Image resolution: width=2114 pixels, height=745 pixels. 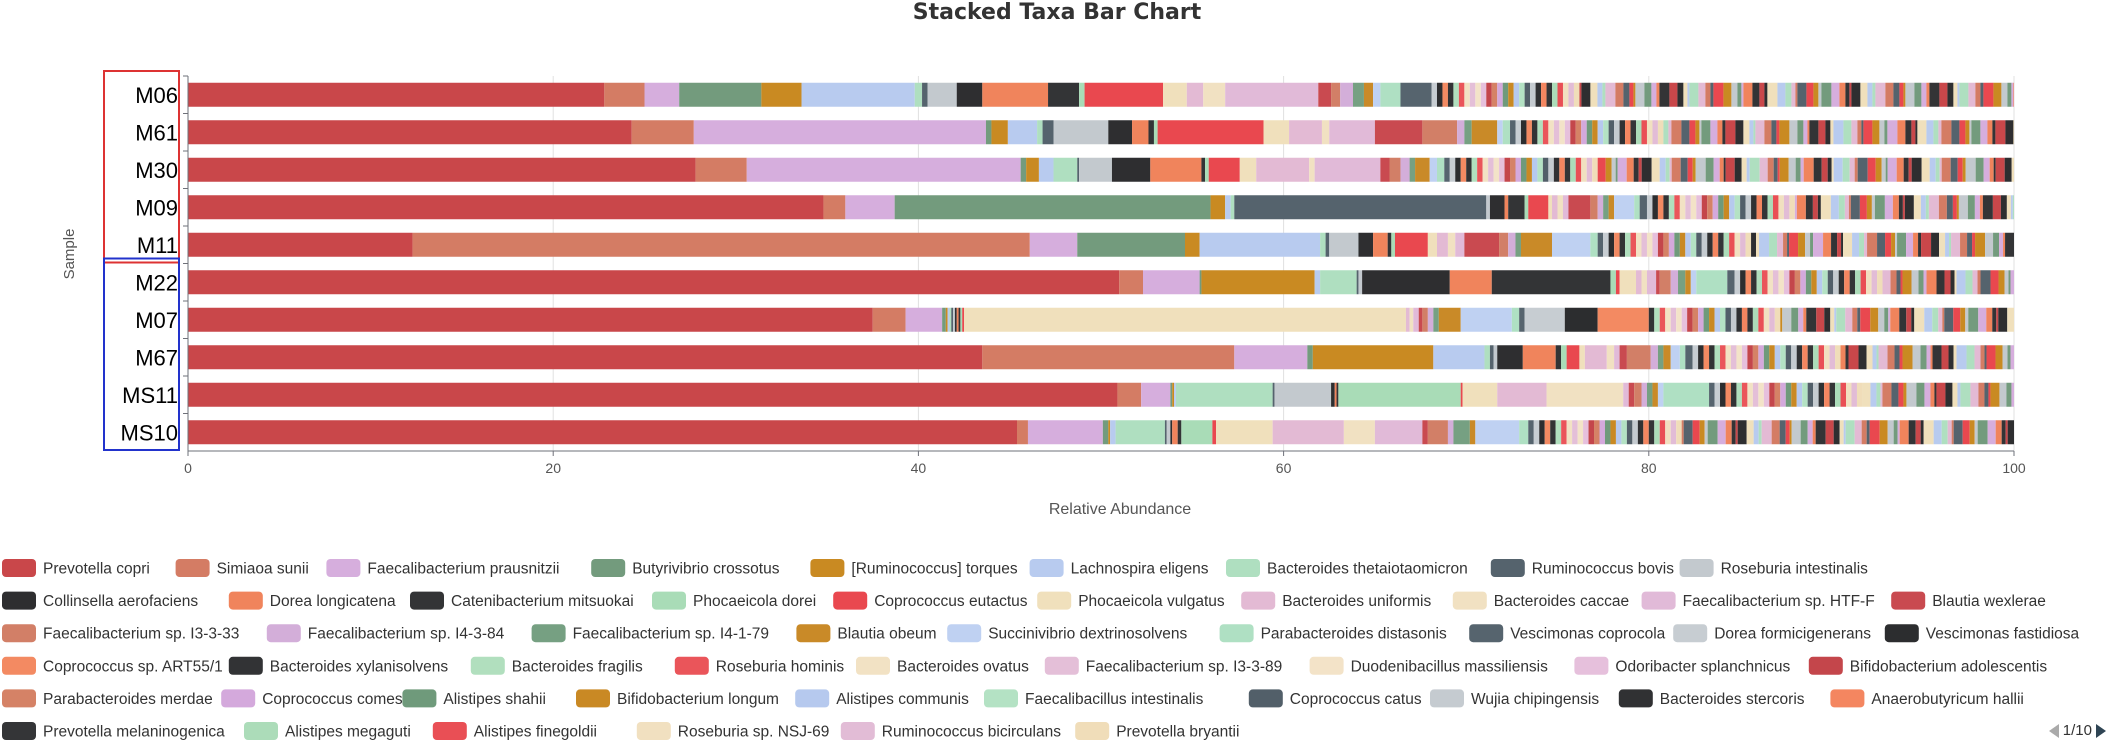 I want to click on legend-item: Simiaoa sunii, so click(x=242, y=568).